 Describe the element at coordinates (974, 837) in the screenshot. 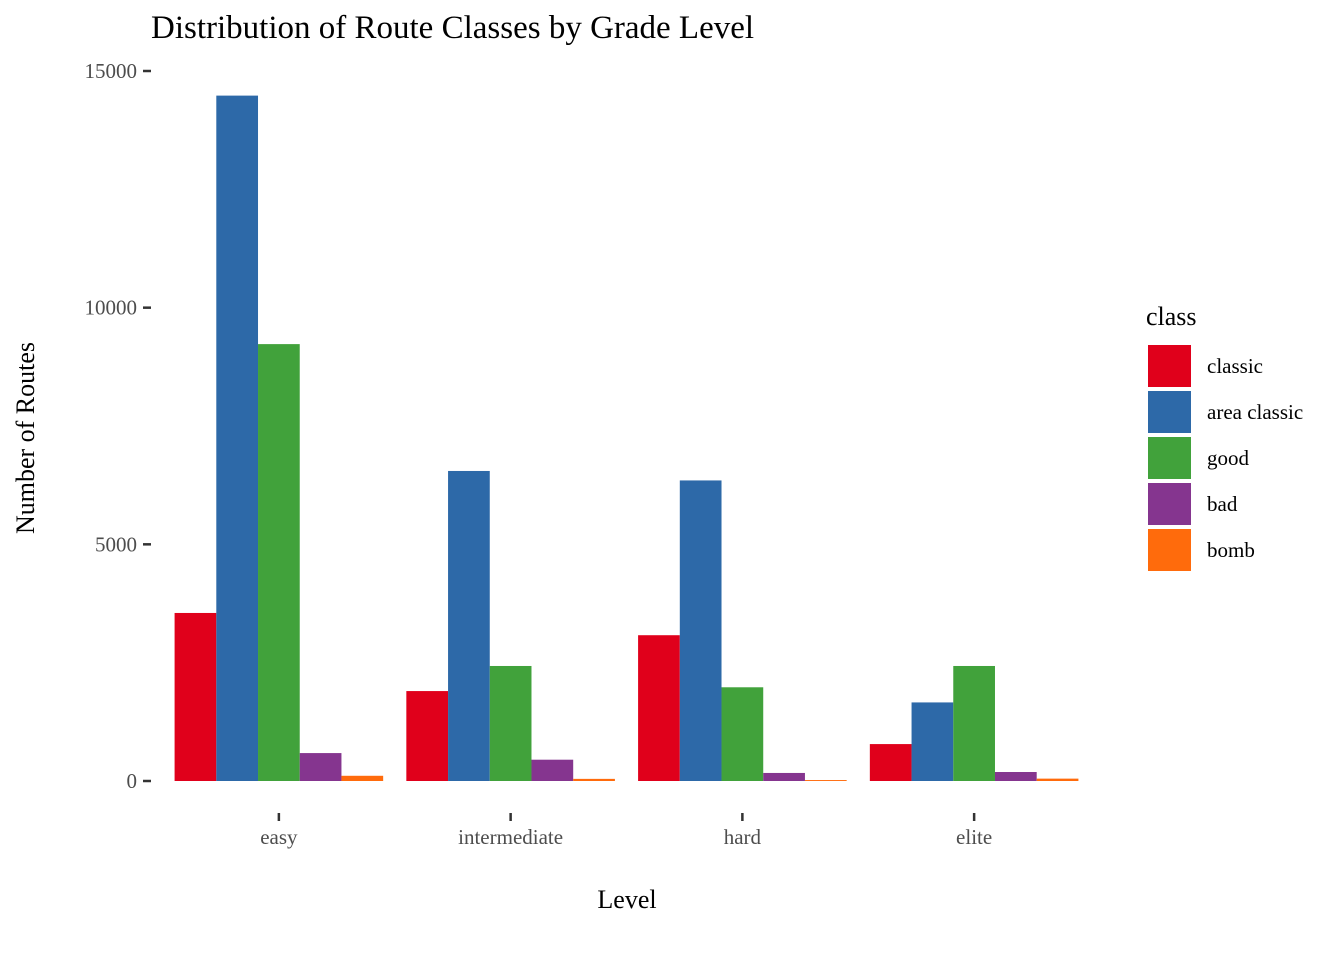

I see `x-tick-label: elite` at that location.